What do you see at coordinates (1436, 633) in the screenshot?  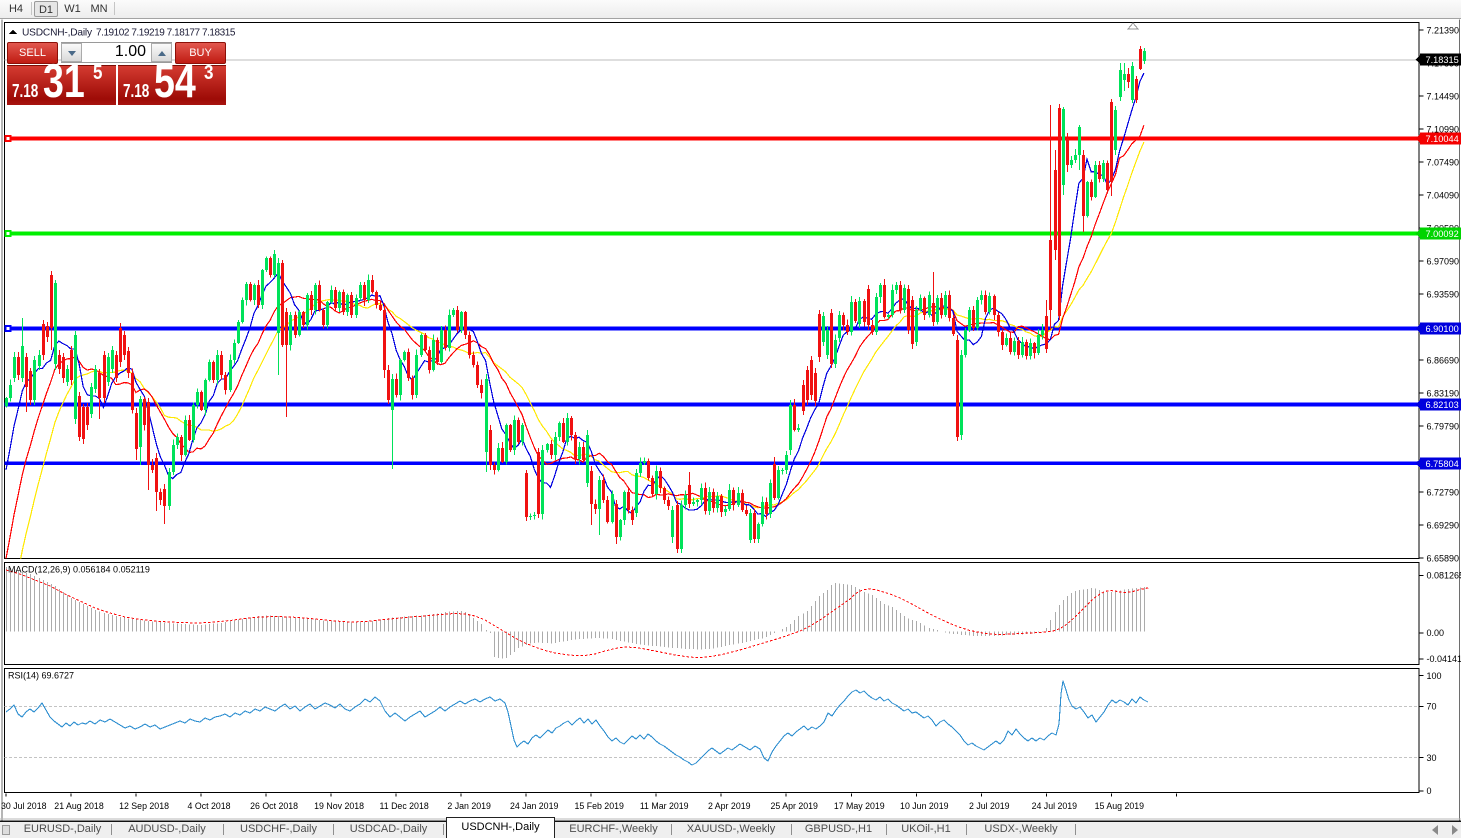 I see `svg-text: 0.00` at bounding box center [1436, 633].